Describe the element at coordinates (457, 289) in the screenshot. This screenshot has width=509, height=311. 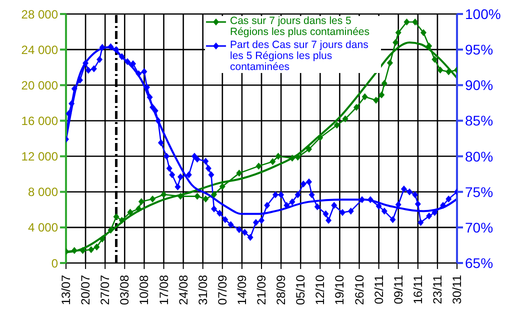
I see `x-tick-label: 30/11` at that location.